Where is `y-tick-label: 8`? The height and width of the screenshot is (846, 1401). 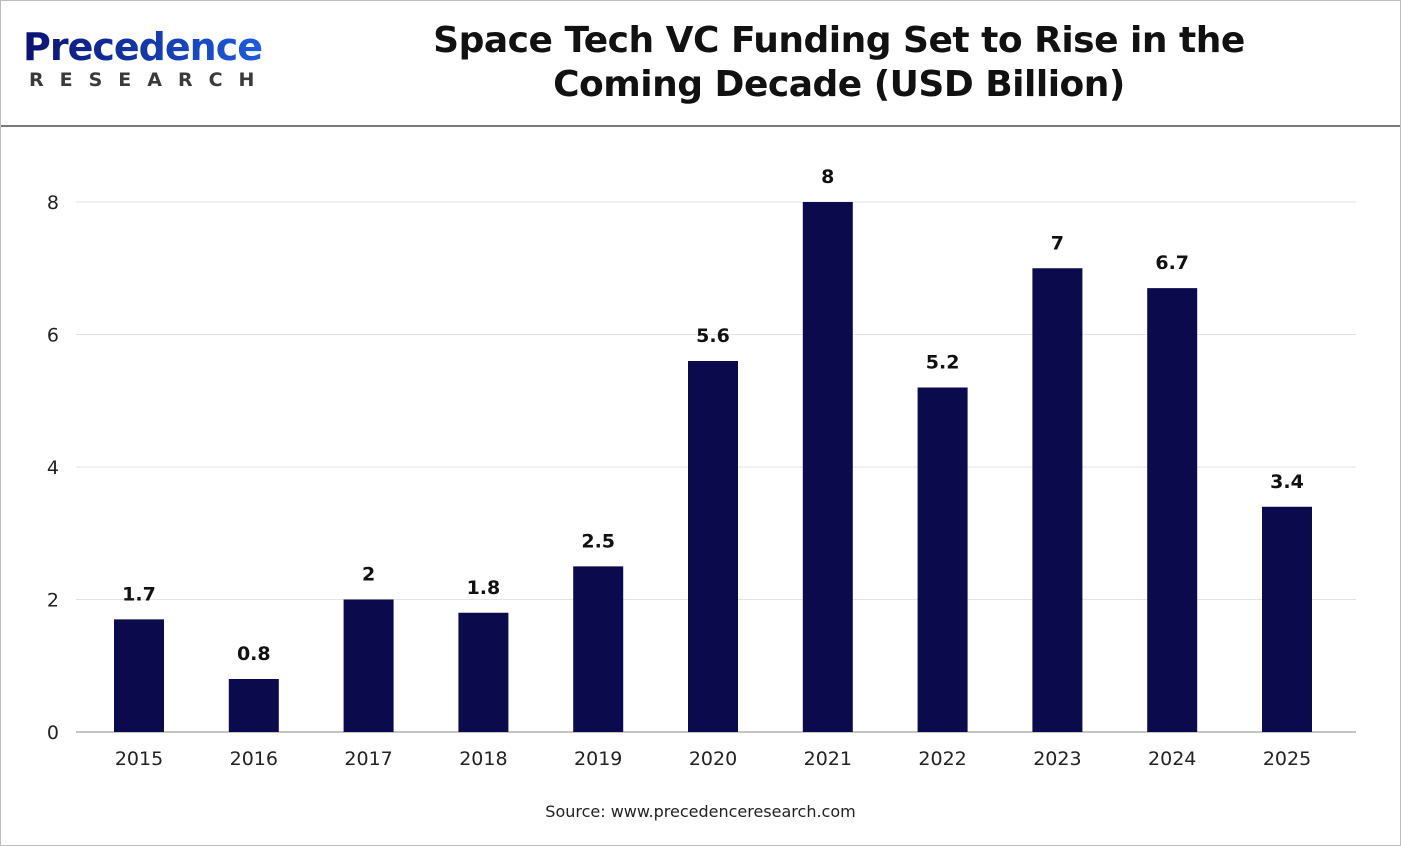
y-tick-label: 8 is located at coordinates (53, 203).